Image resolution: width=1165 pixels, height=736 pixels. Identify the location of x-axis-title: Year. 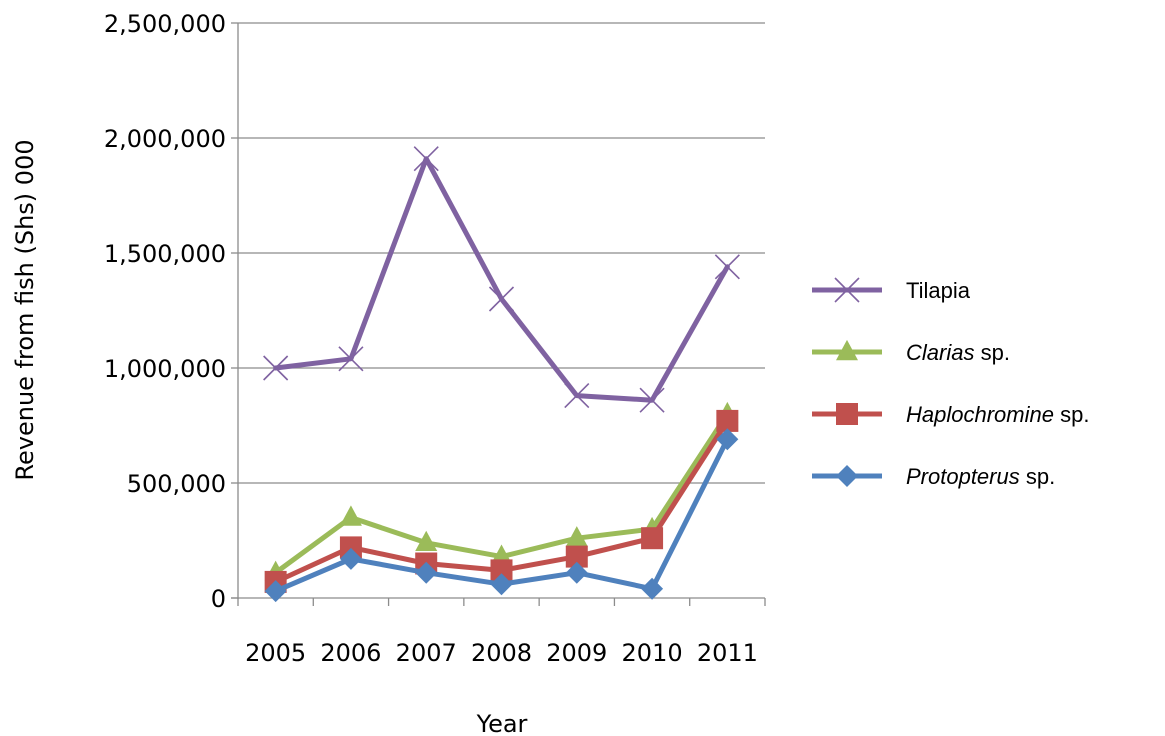
(502, 723).